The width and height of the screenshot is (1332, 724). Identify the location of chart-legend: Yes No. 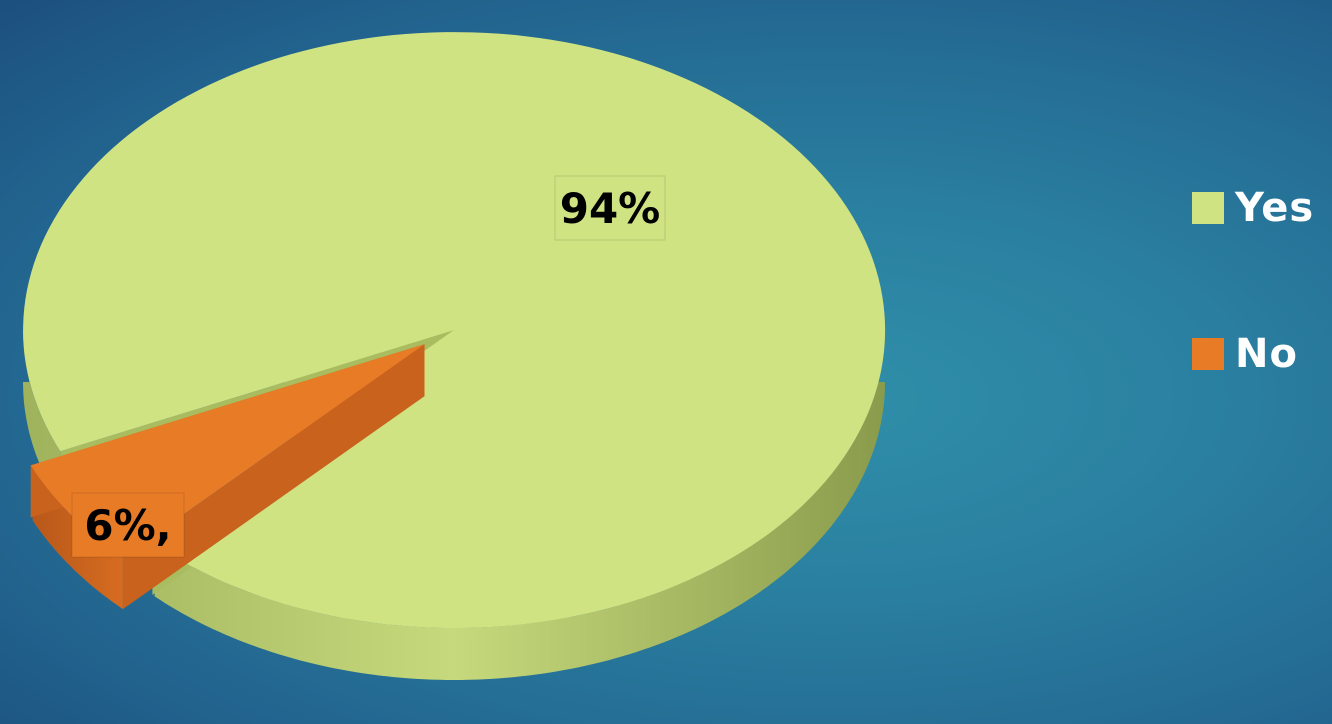
(1253, 332).